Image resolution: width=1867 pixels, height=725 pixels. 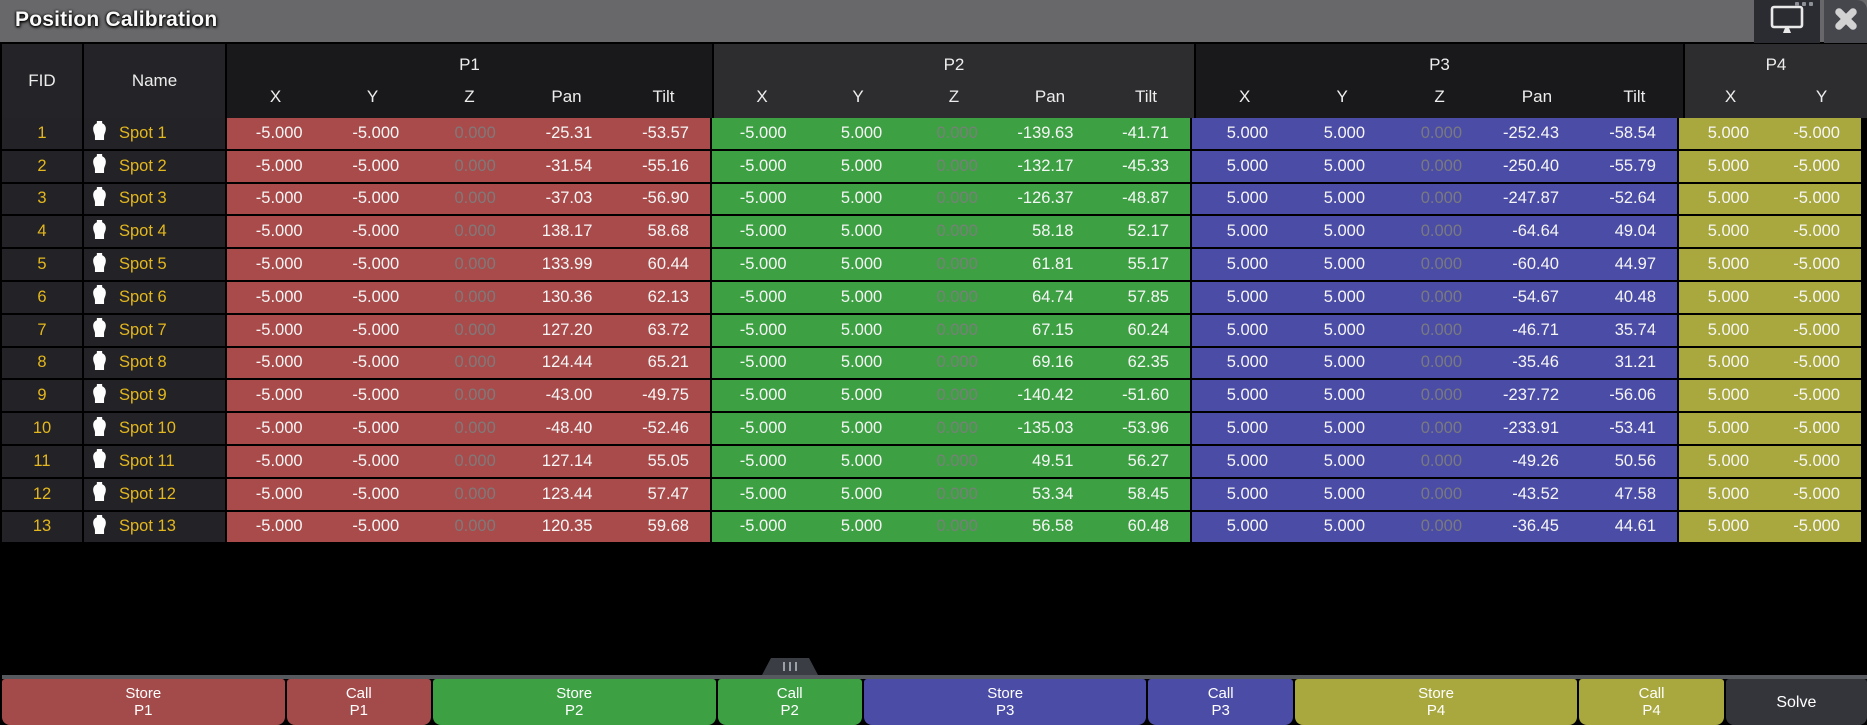 I want to click on fid-cell: 9, so click(x=43, y=396).